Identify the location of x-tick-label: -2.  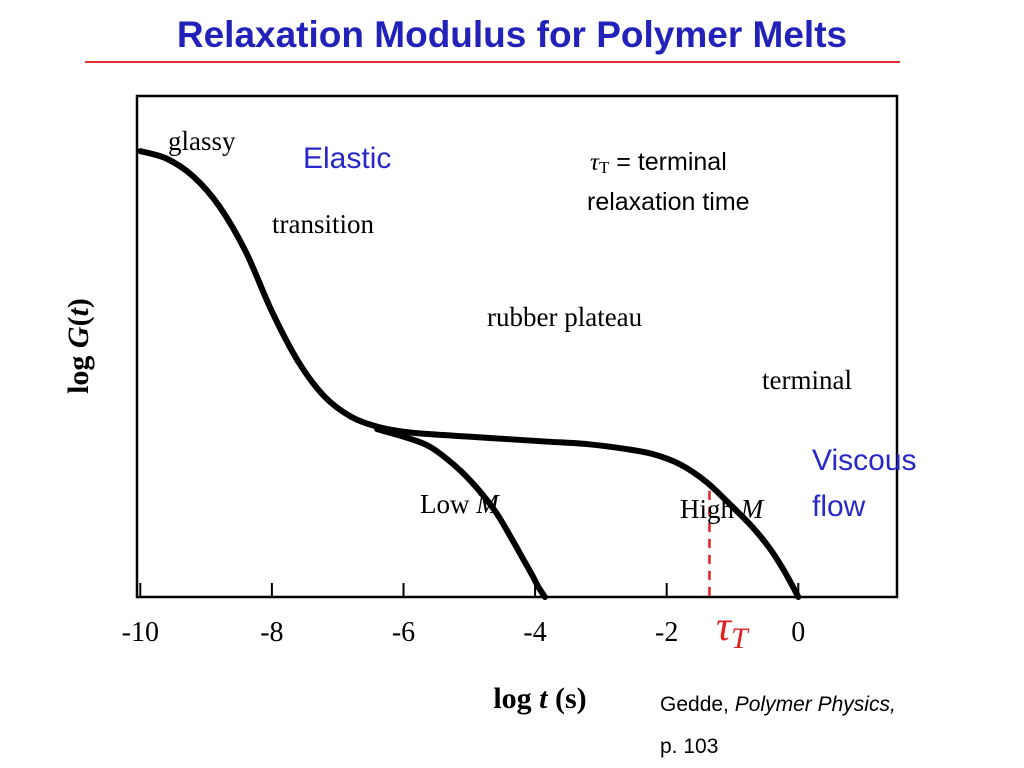
(666, 632).